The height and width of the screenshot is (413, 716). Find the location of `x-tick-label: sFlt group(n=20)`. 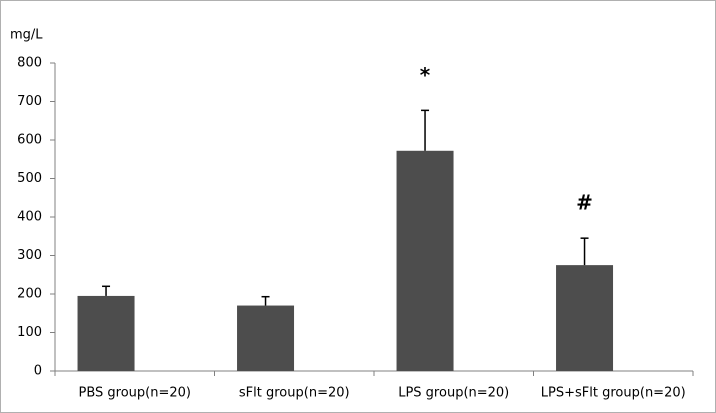

x-tick-label: sFlt group(n=20) is located at coordinates (294, 393).